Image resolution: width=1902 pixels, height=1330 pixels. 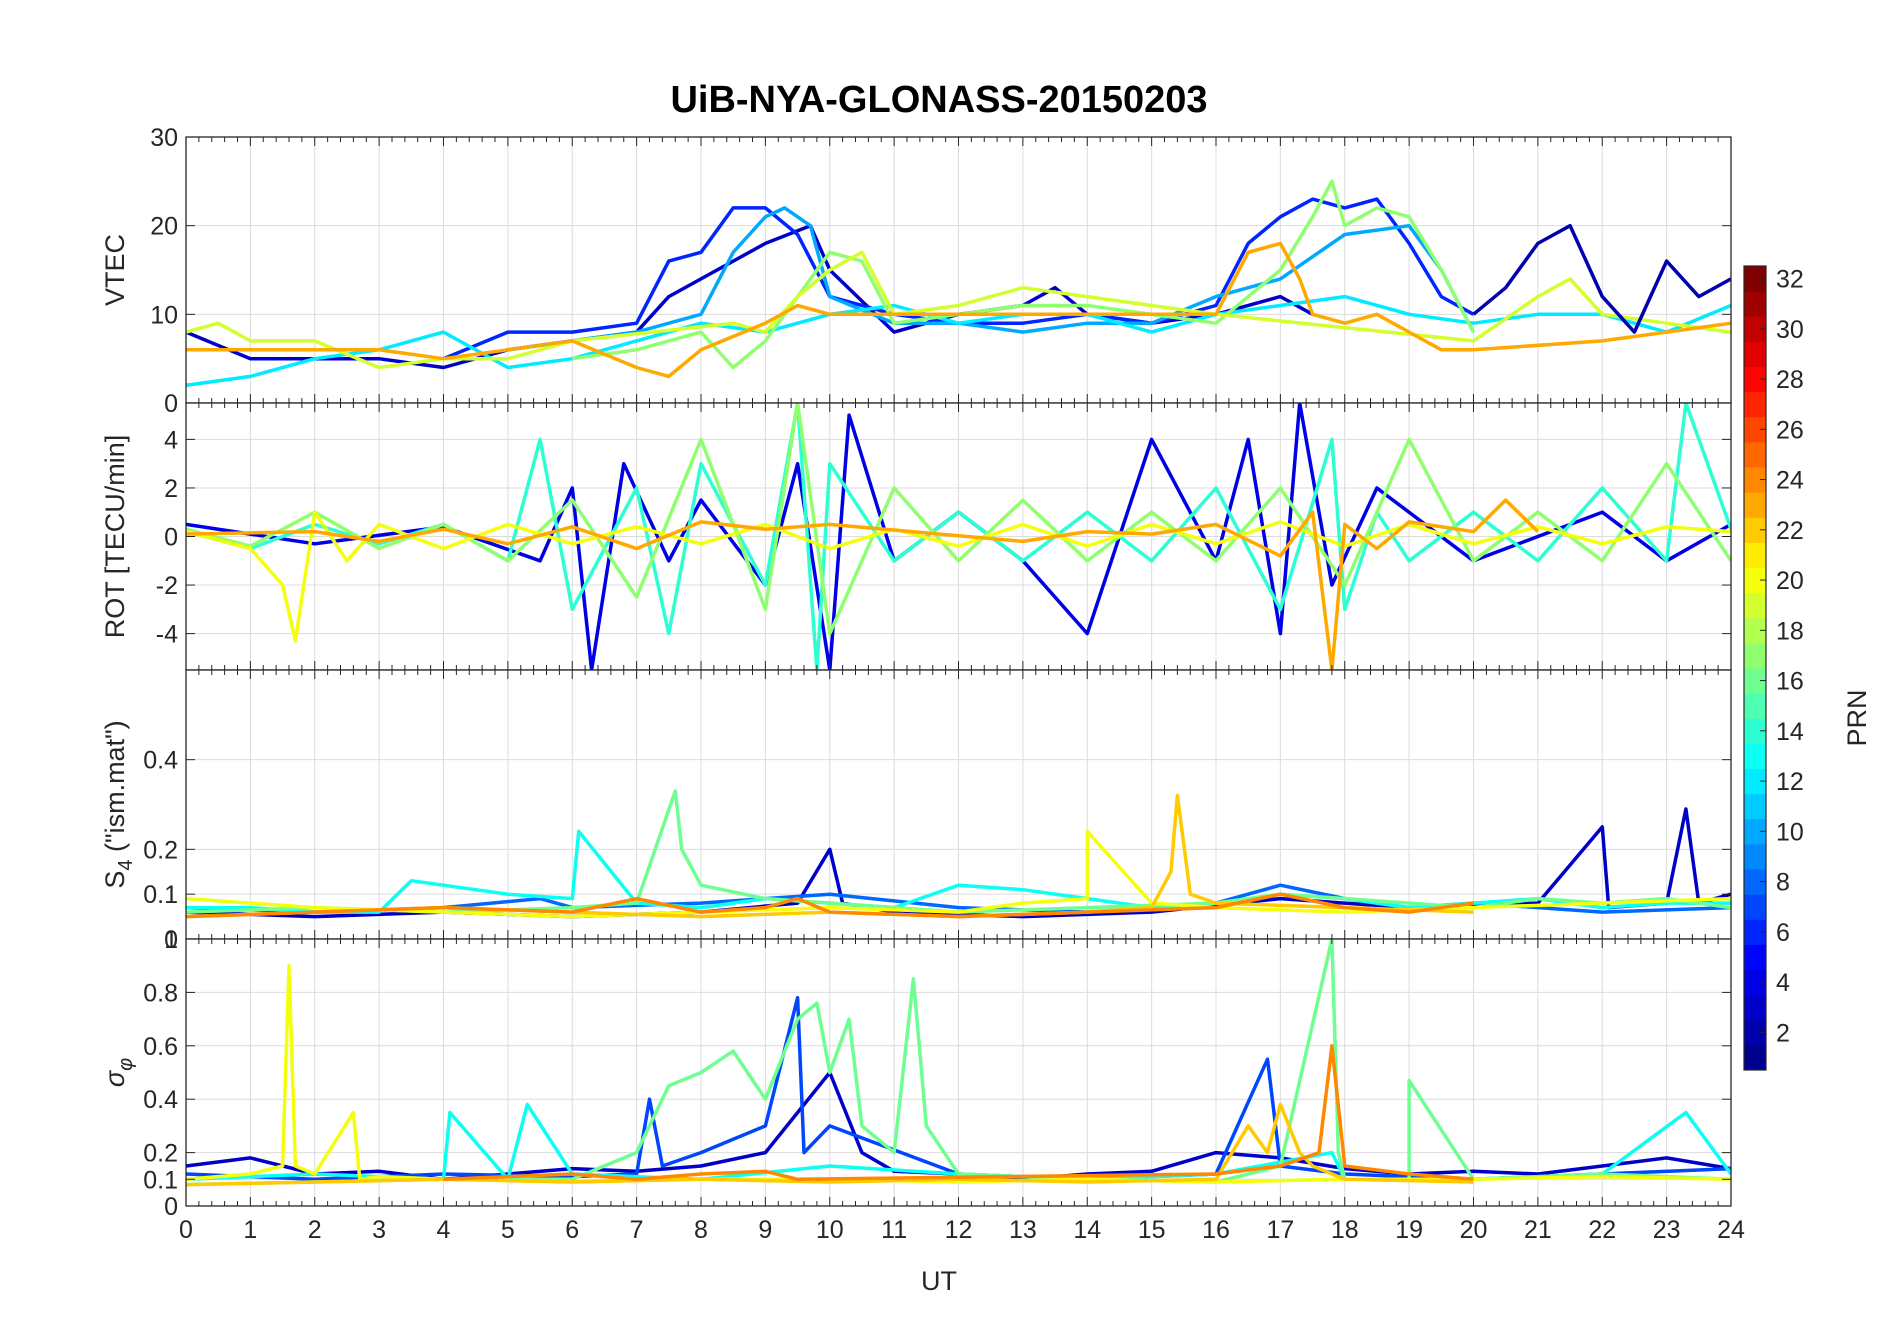 I want to click on colorbar-tick-label: 2, so click(x=1783, y=1033).